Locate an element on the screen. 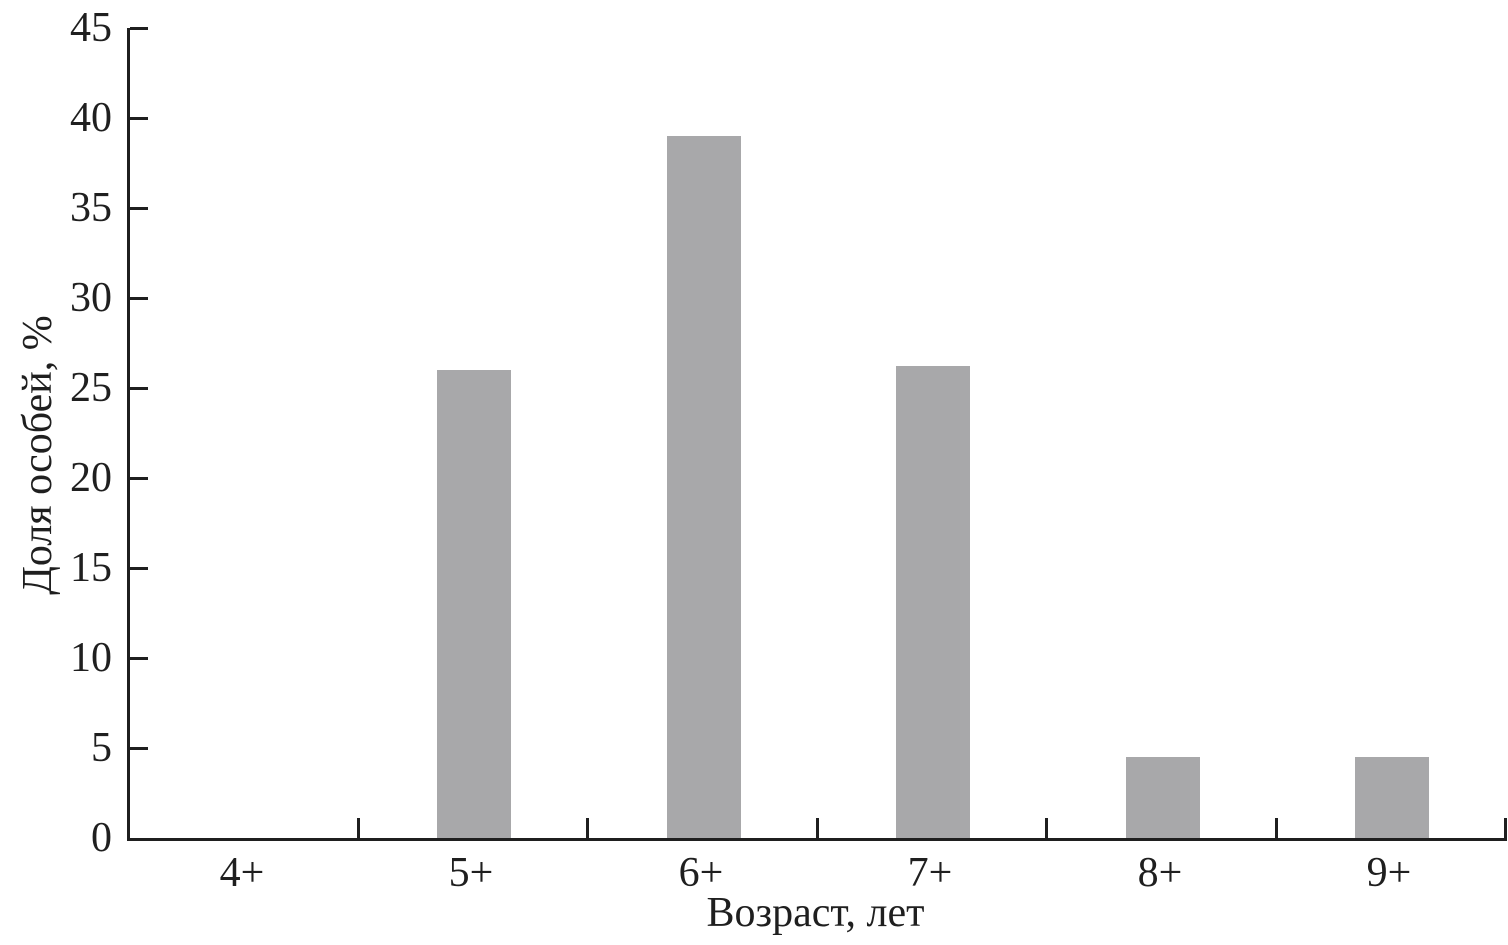 The image size is (1508, 945). y-tick-label-20: 20 is located at coordinates (91, 478).